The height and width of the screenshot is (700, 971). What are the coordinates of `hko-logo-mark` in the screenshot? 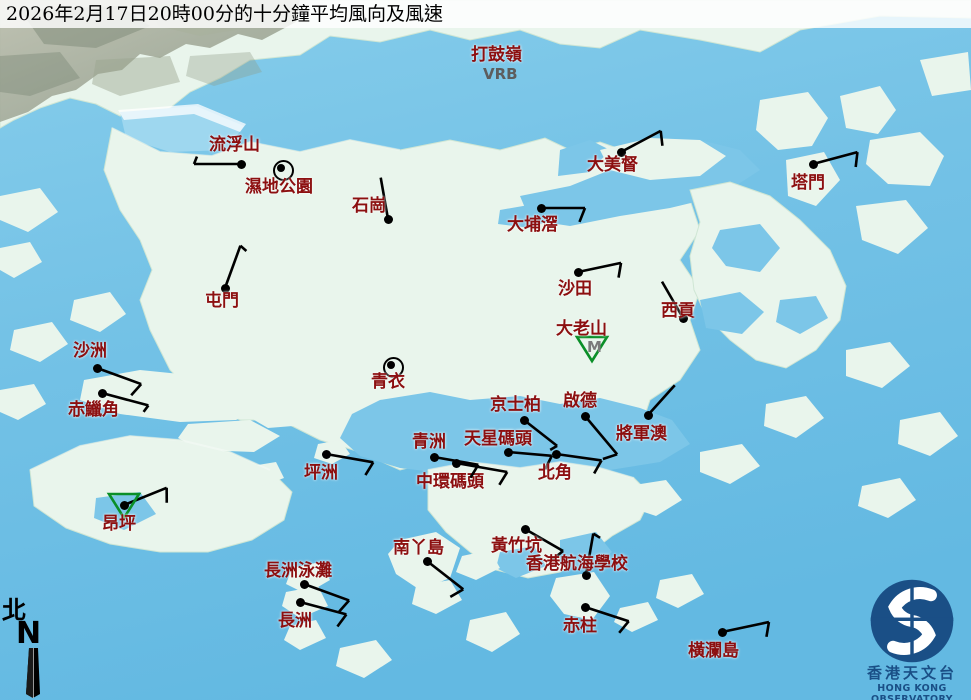 It's located at (912, 621).